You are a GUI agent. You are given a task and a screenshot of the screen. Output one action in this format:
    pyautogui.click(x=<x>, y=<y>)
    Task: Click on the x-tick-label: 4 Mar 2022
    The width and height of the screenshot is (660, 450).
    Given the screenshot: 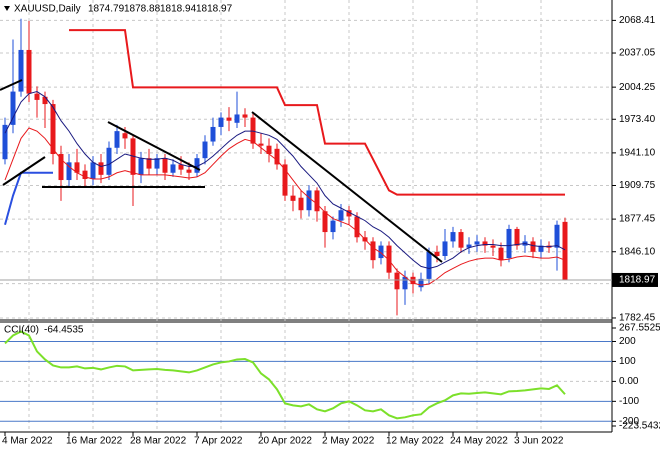 What is the action you would take?
    pyautogui.click(x=27, y=441)
    